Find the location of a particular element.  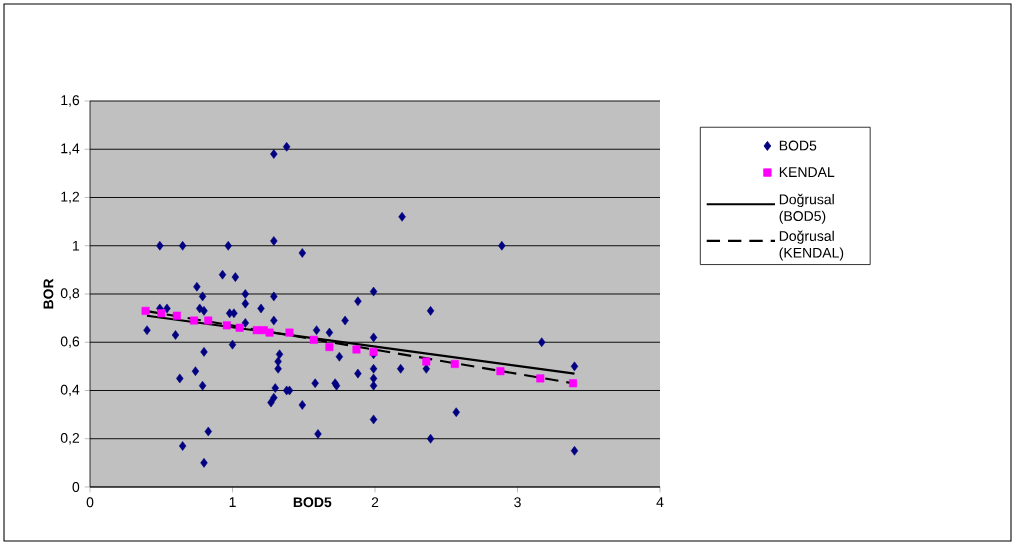

y-tick-label: 1,4 is located at coordinates (70, 149).